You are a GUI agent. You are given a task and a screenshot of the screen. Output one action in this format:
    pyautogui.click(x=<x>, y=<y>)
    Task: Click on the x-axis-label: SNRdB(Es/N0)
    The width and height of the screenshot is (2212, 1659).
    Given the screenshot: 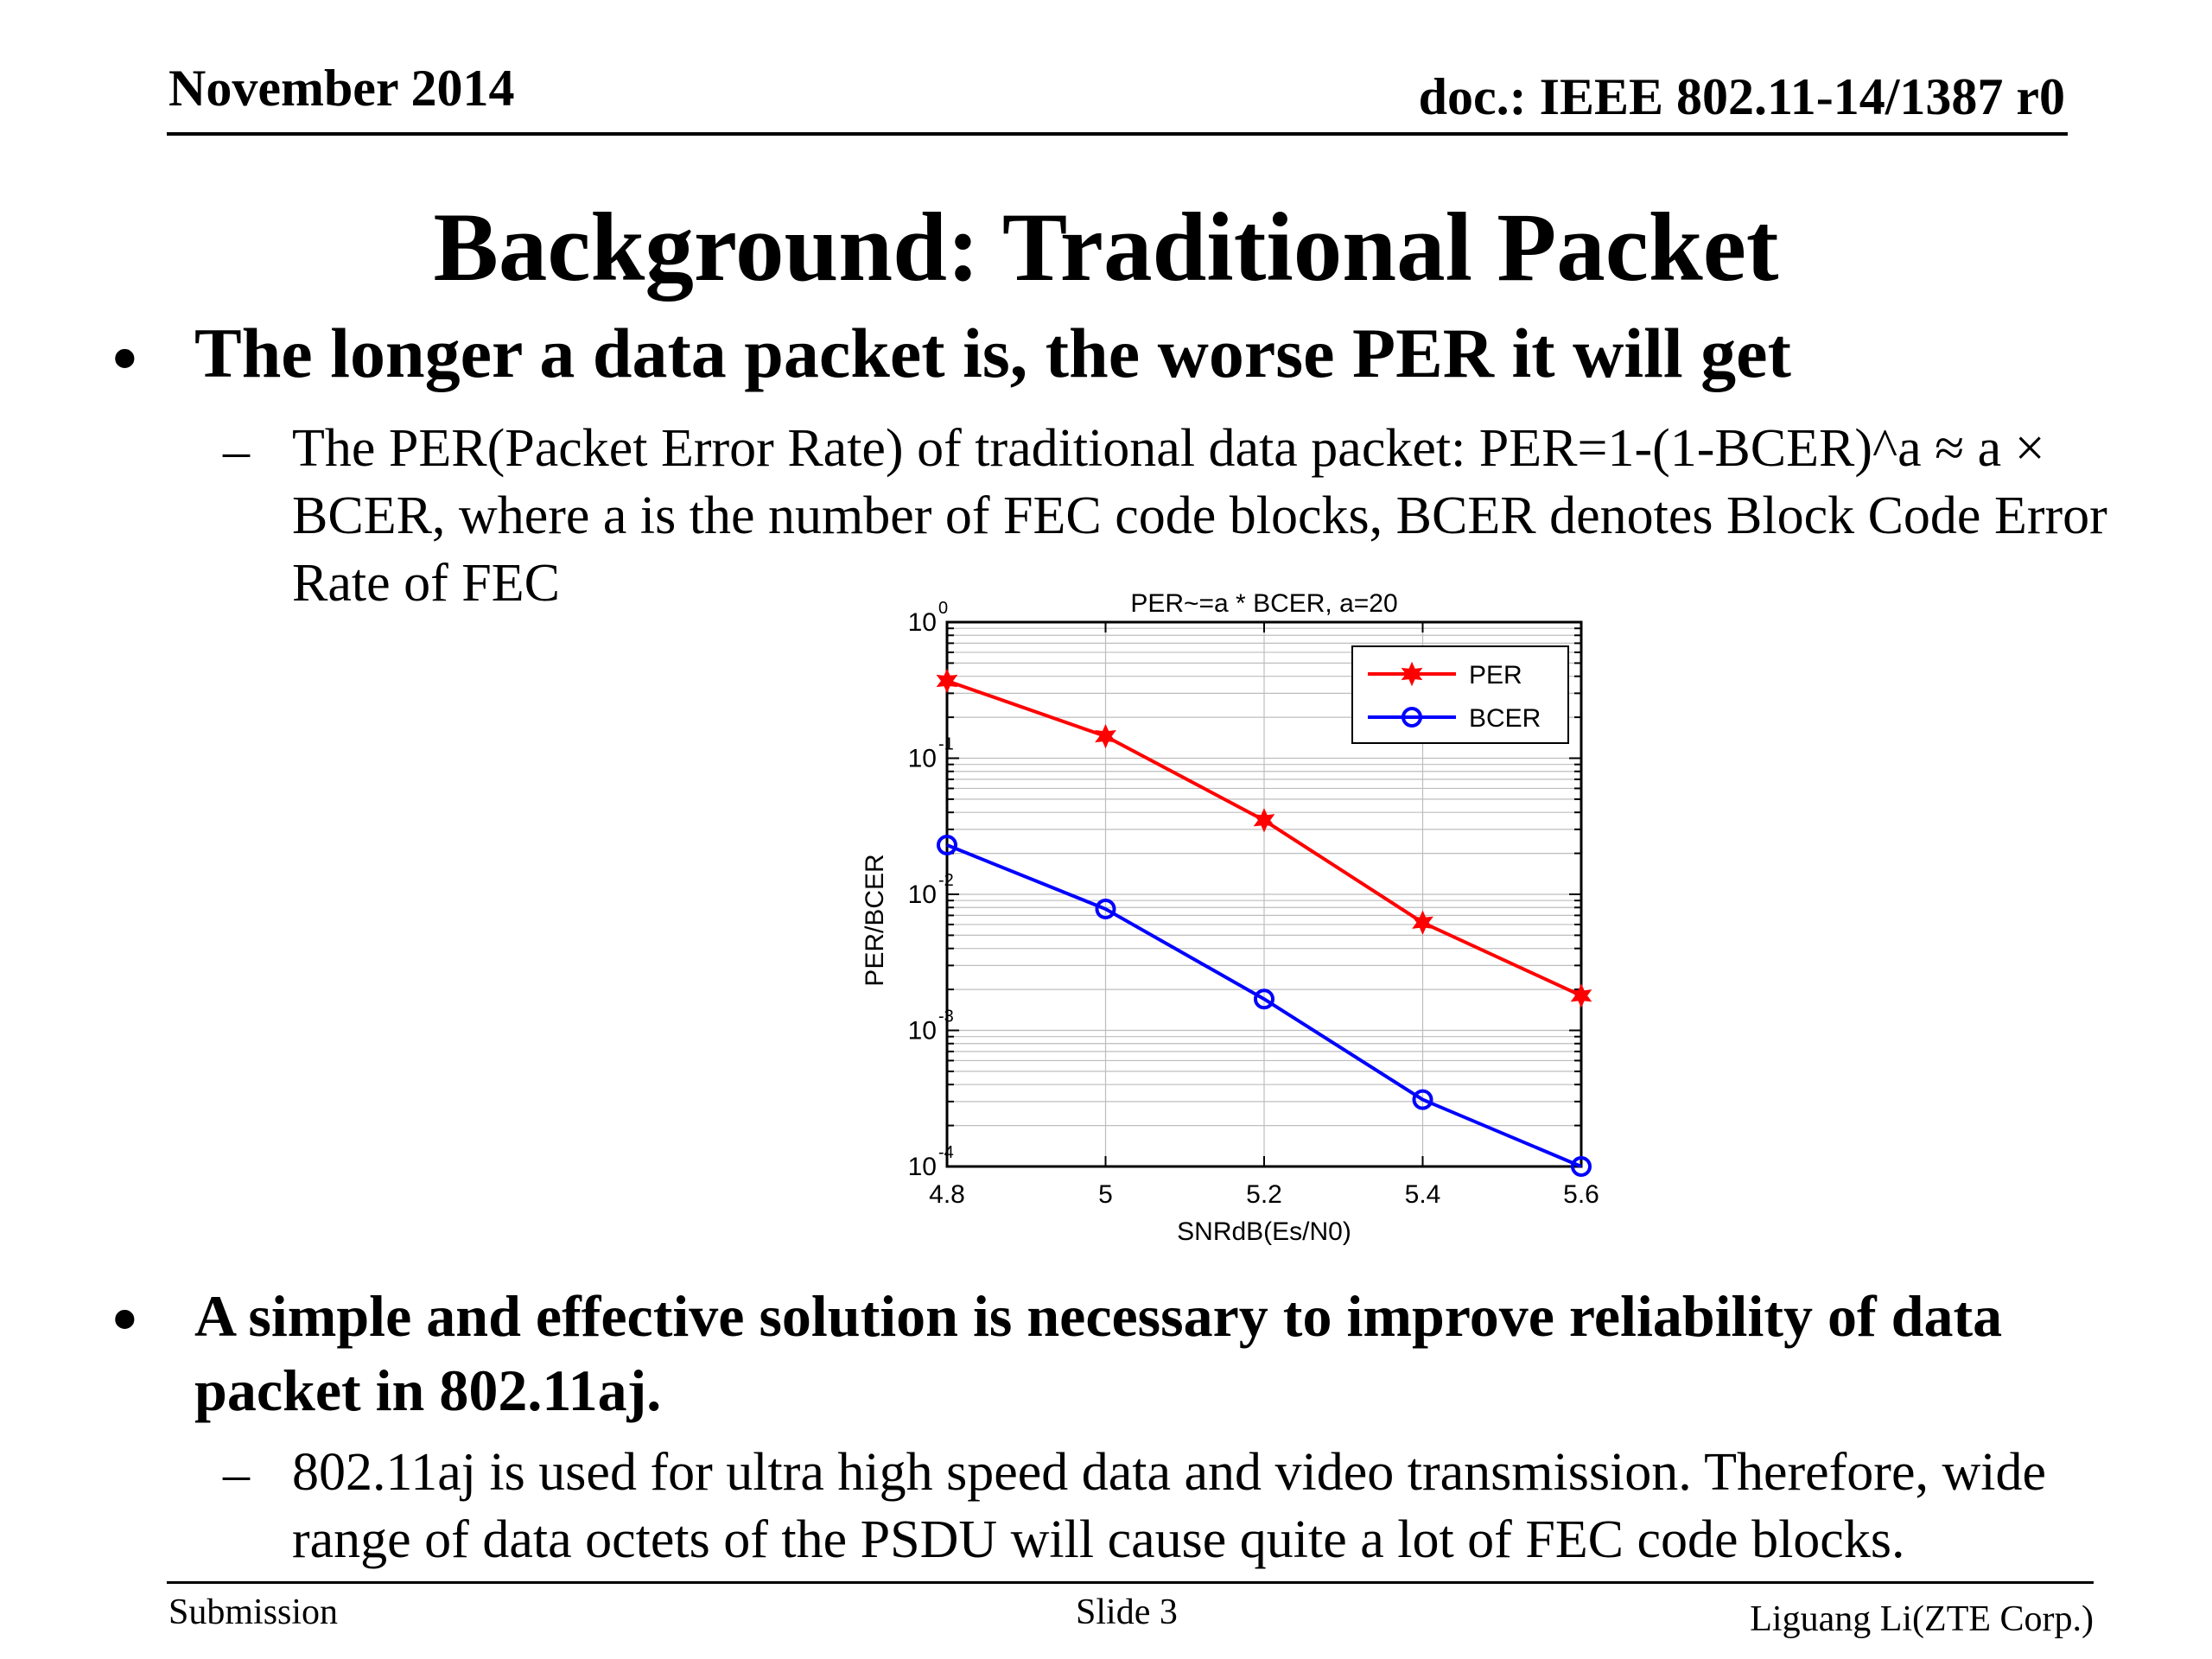 What is the action you would take?
    pyautogui.click(x=1264, y=1231)
    